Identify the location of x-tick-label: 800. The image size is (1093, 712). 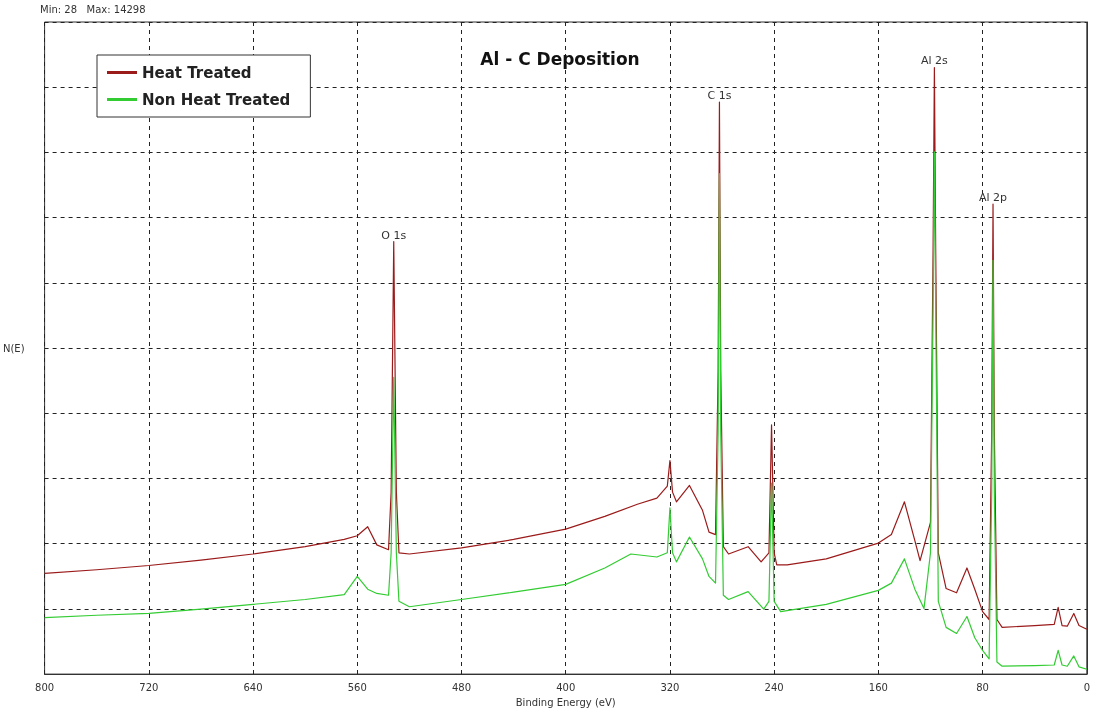
(45, 687).